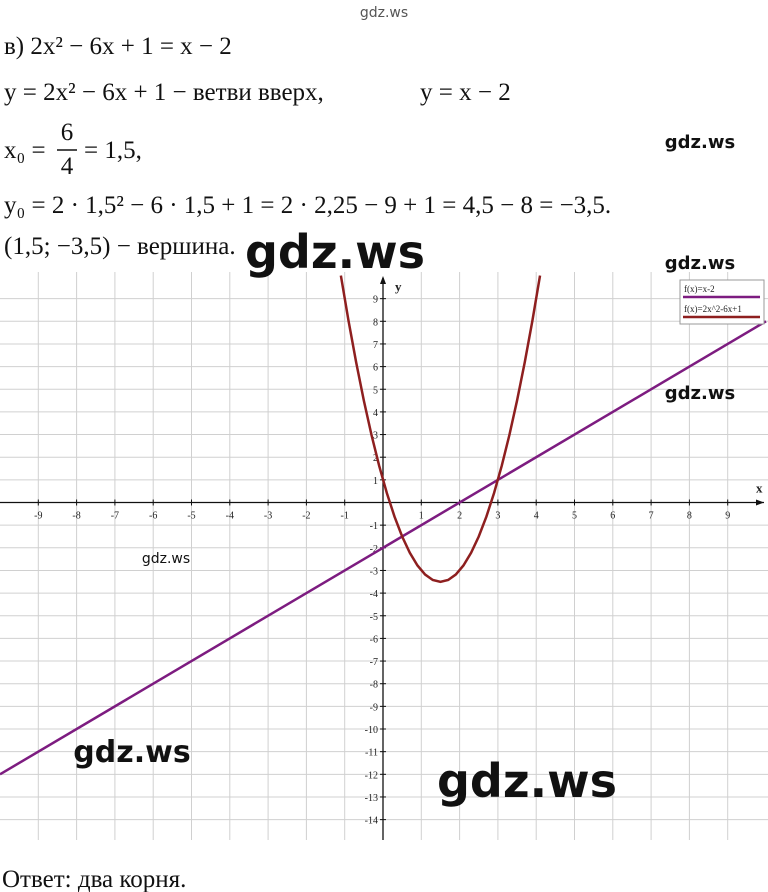 The height and width of the screenshot is (892, 768). I want to click on y-axis-arrow, so click(383, 280).